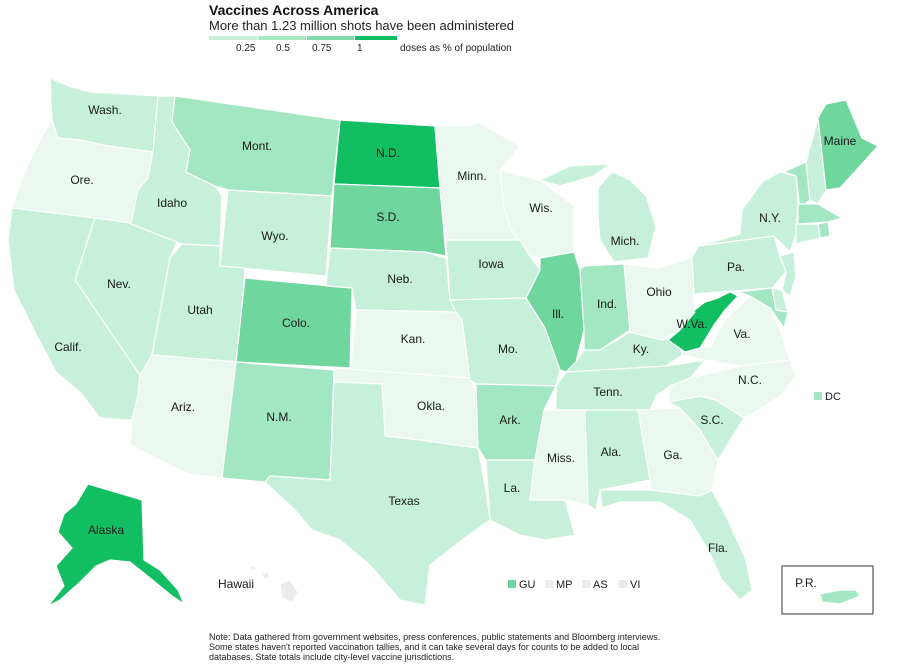 The image size is (912, 671). I want to click on label-gu: GU, so click(527, 585).